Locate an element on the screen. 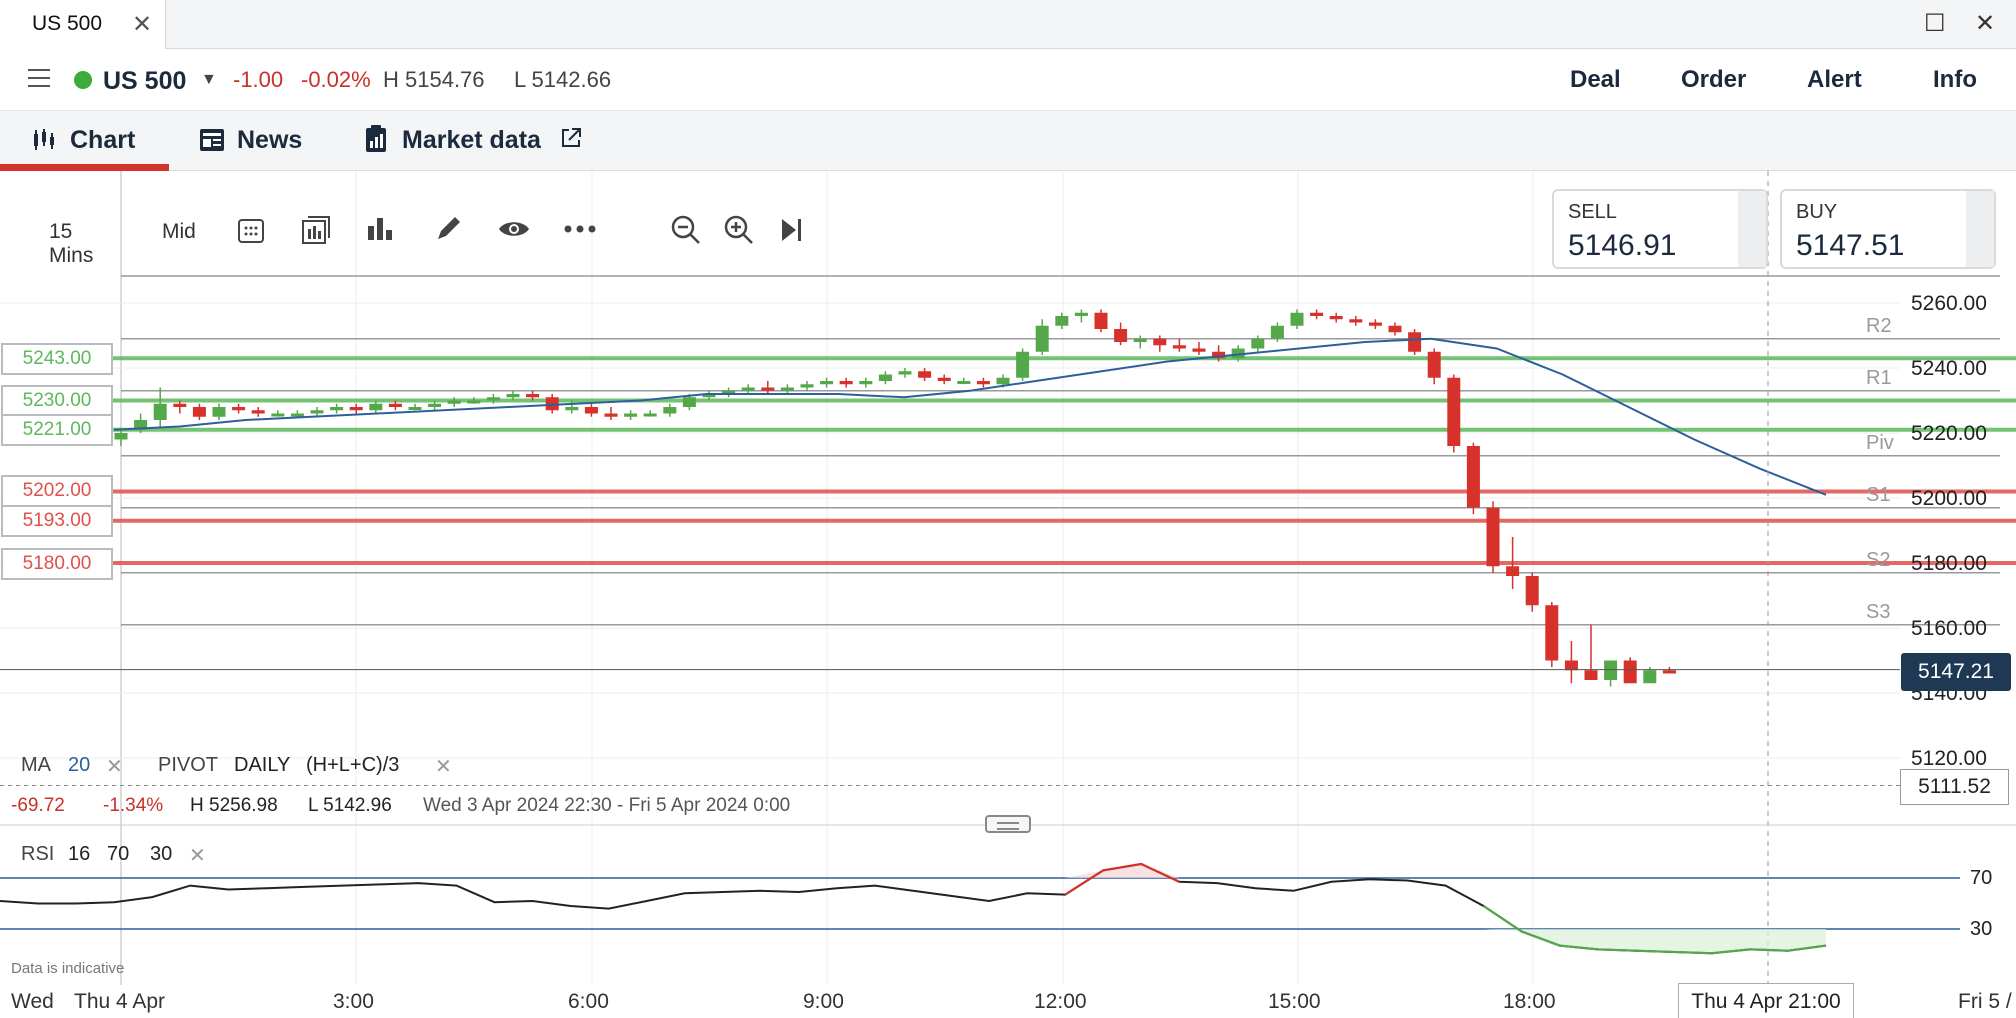 This screenshot has width=2016, height=1018. order-level-label: 5193.00 is located at coordinates (57, 521).